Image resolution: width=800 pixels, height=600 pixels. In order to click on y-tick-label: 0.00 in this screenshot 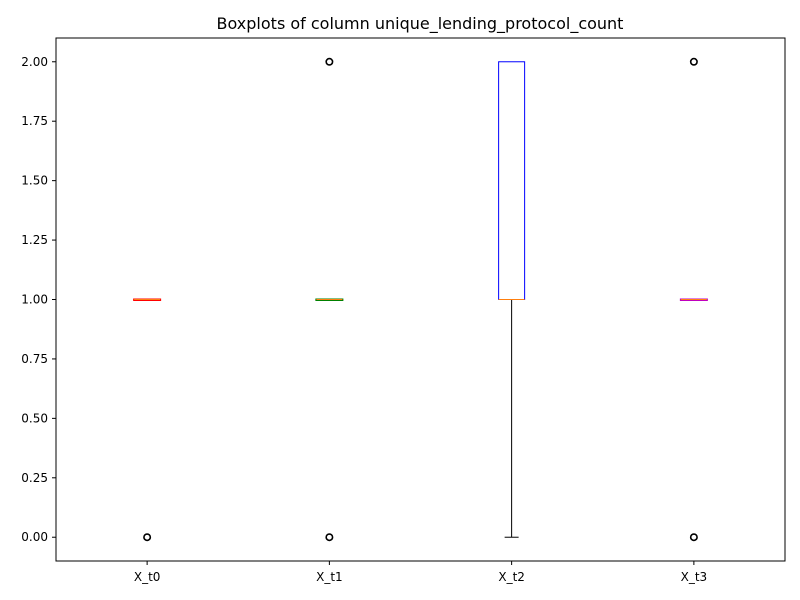, I will do `click(34, 537)`.